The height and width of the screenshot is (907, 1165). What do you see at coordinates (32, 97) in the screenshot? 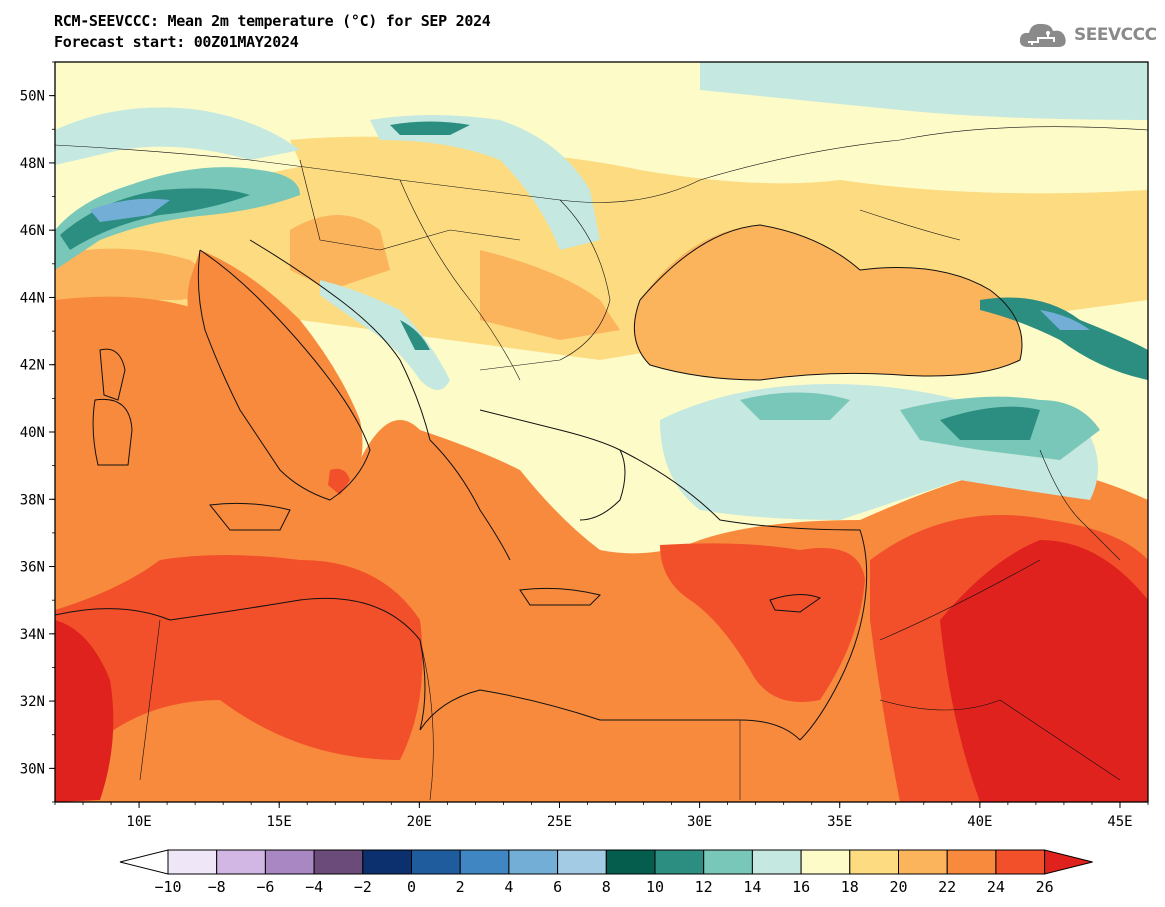
I see `lat-tick-label: 50N` at bounding box center [32, 97].